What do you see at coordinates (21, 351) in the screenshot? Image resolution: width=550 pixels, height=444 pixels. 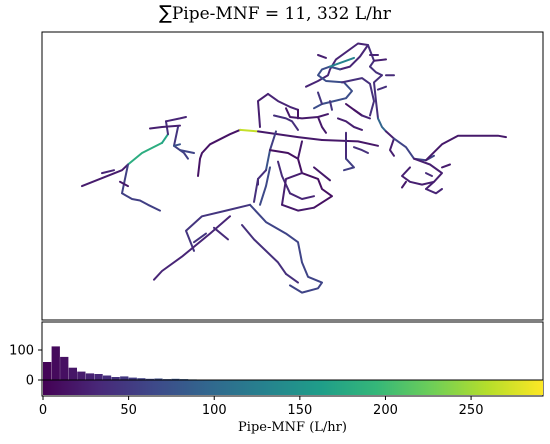 I see `y-tick-label: 100` at bounding box center [21, 351].